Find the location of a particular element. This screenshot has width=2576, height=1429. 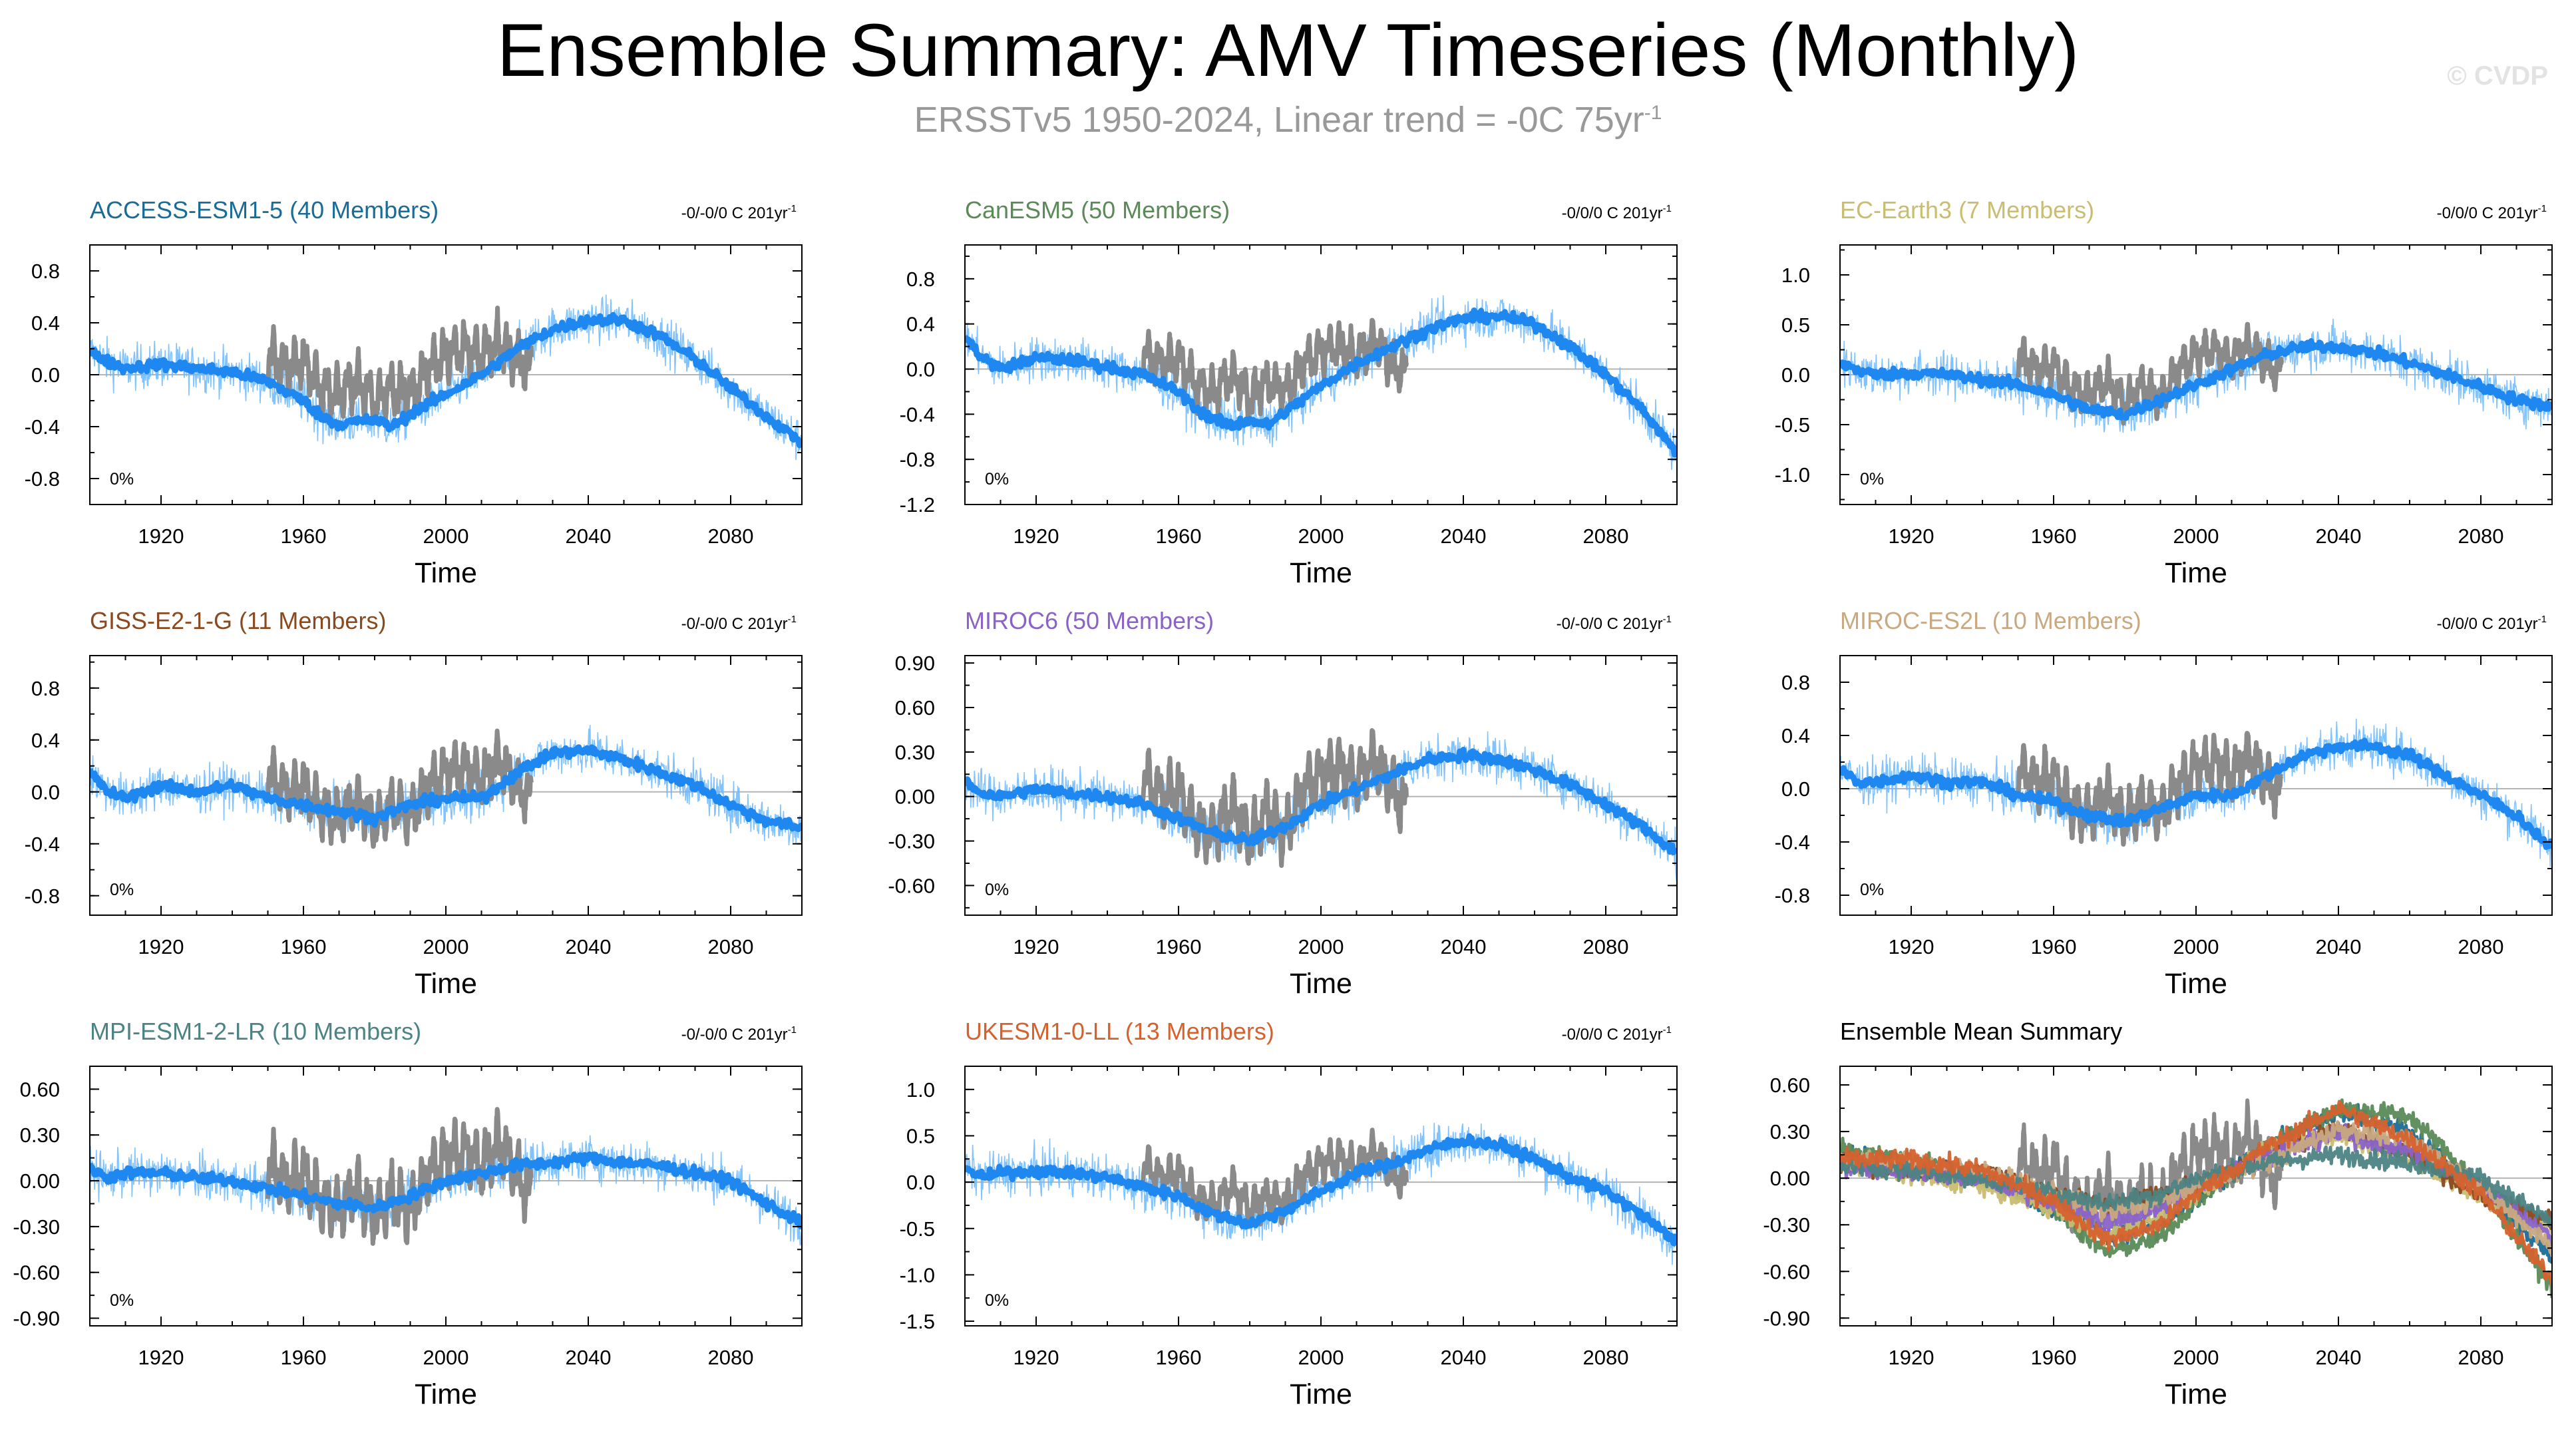

y-tick-label: -0.90 is located at coordinates (36, 1318).